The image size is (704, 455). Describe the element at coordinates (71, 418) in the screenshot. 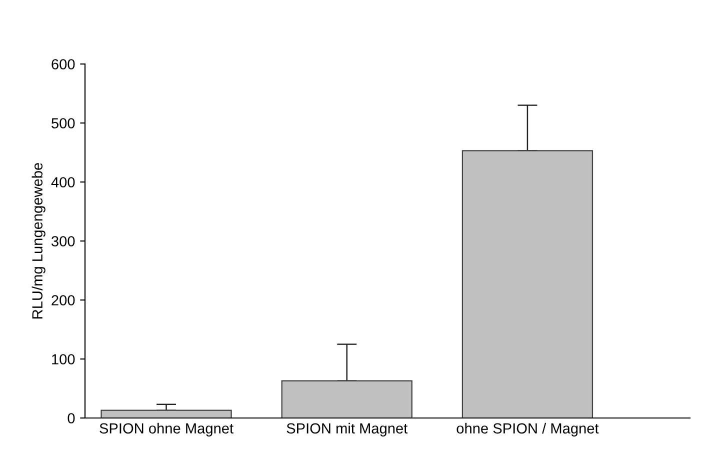

I see `y-tick-label: 0` at that location.